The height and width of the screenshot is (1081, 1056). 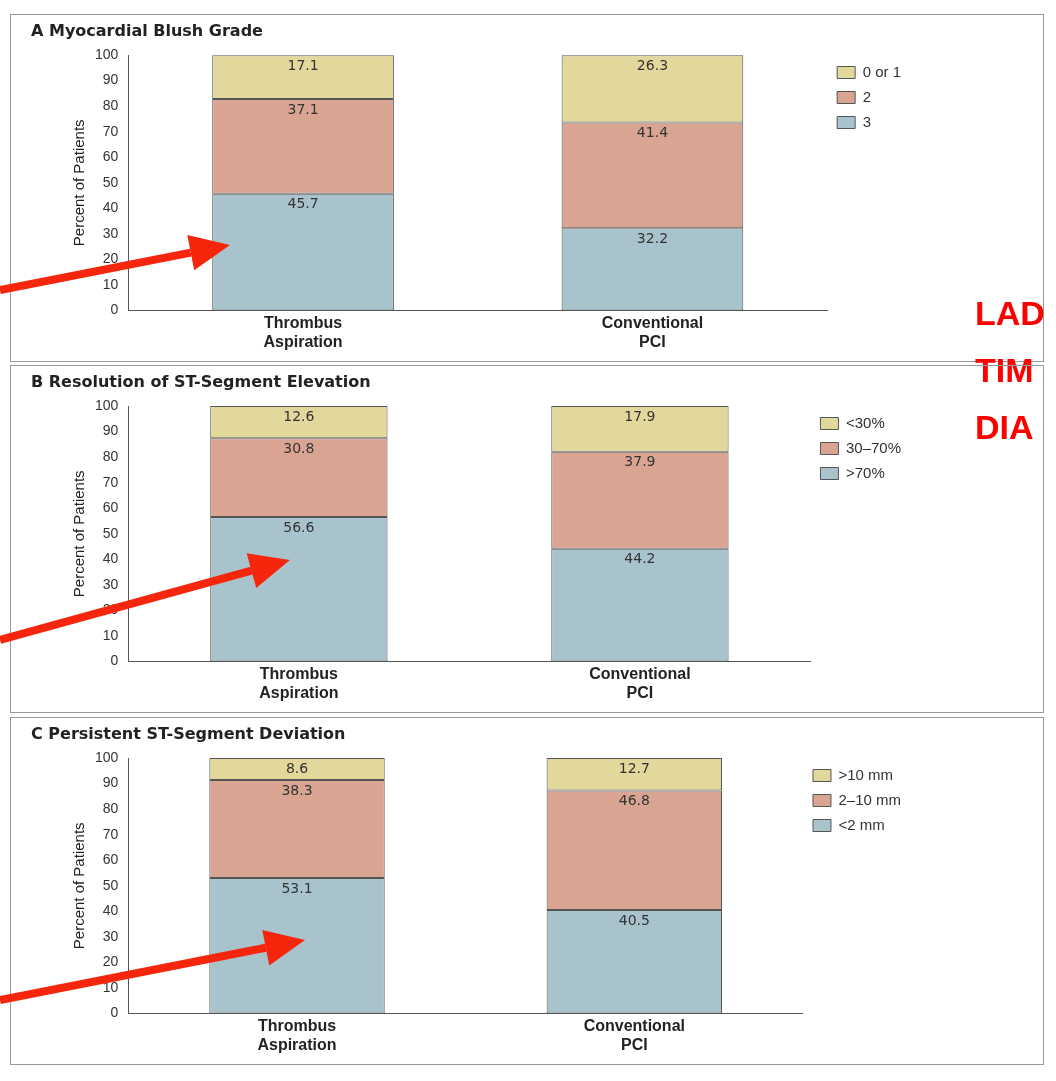 What do you see at coordinates (299, 415) in the screenshot?
I see `data-label: 12.6` at bounding box center [299, 415].